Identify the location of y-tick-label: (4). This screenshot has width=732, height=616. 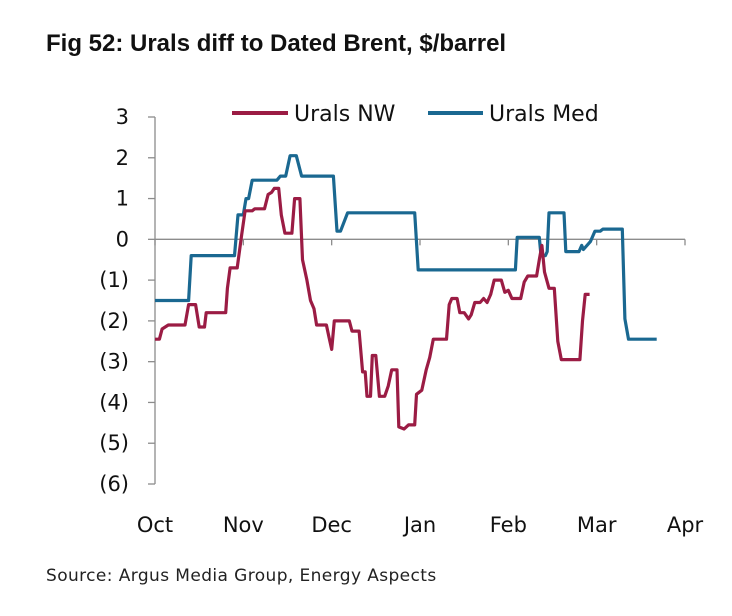
(114, 402).